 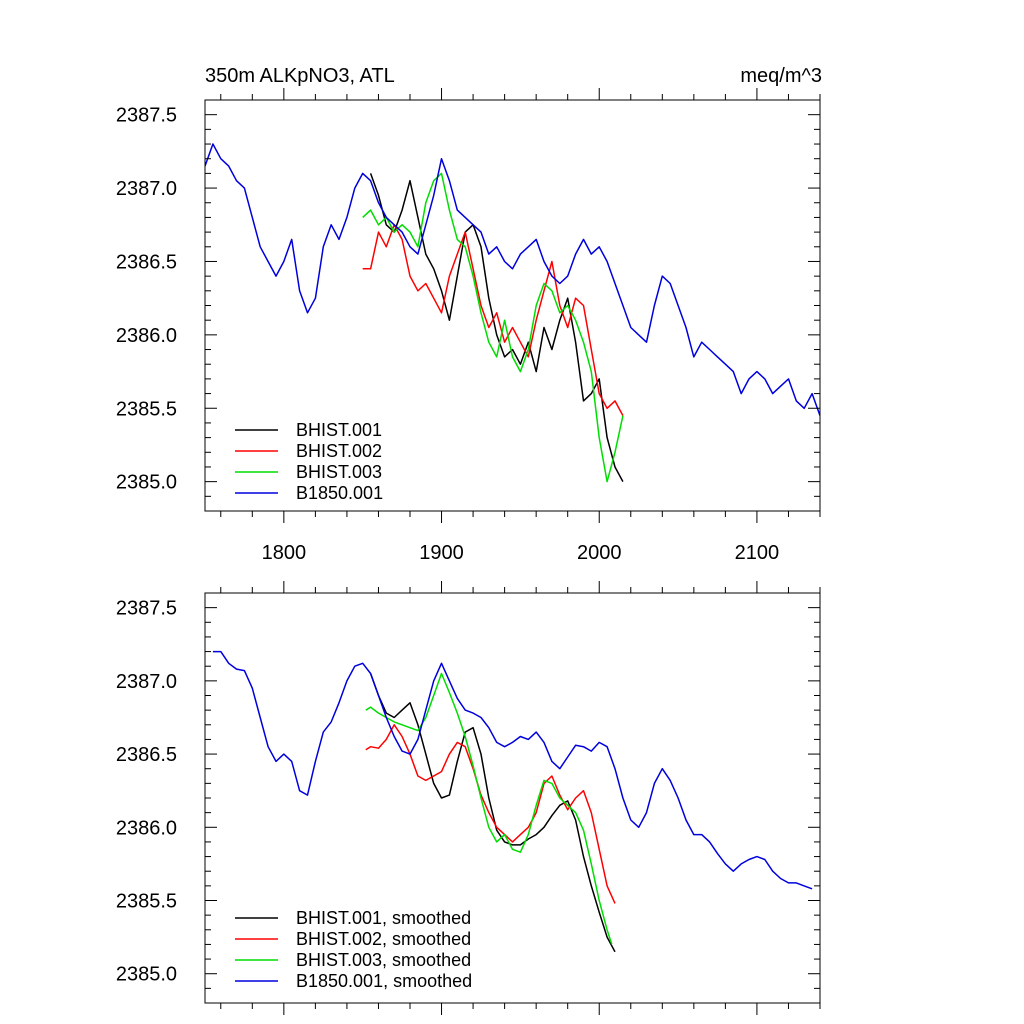 What do you see at coordinates (383, 918) in the screenshot?
I see `legend-label: BHIST.001, smoothed` at bounding box center [383, 918].